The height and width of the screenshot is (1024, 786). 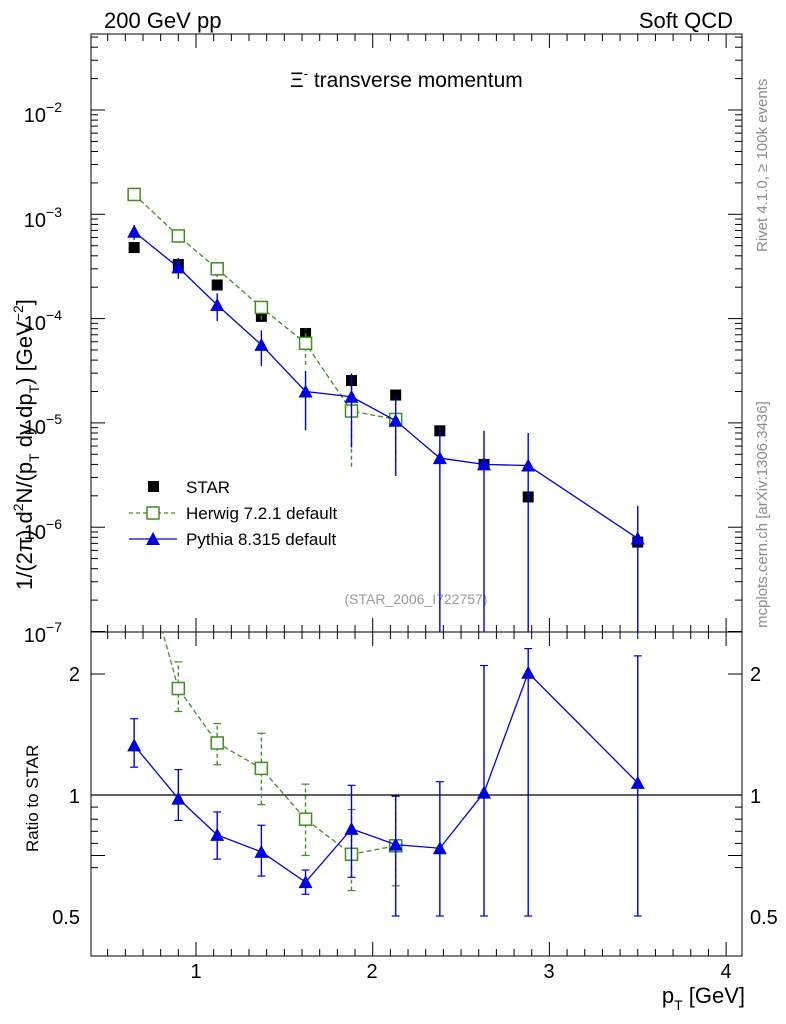 What do you see at coordinates (43, 321) in the screenshot?
I see `y-tick-label-1e-4: 10⁻⁴` at bounding box center [43, 321].